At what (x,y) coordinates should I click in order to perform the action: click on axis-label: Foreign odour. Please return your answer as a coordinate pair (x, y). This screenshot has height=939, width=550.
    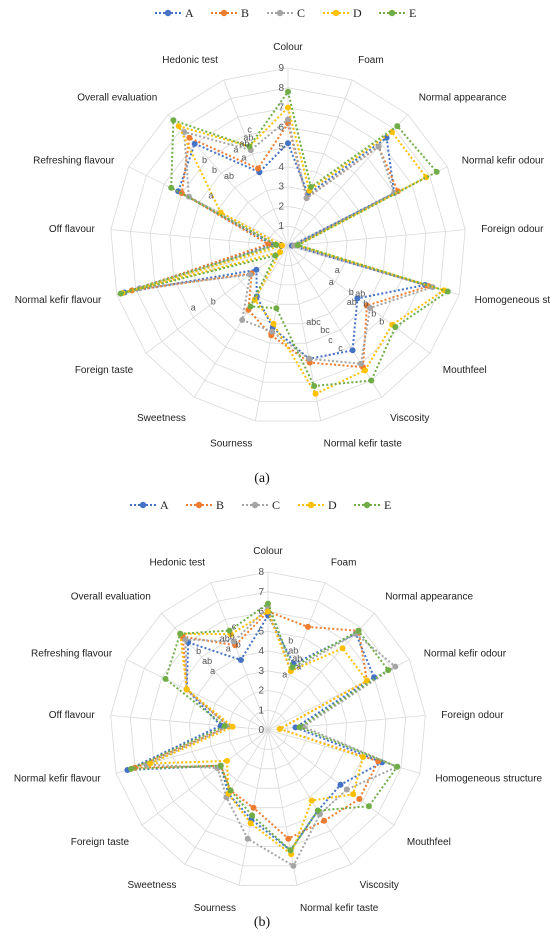
    Looking at the image, I should click on (512, 229).